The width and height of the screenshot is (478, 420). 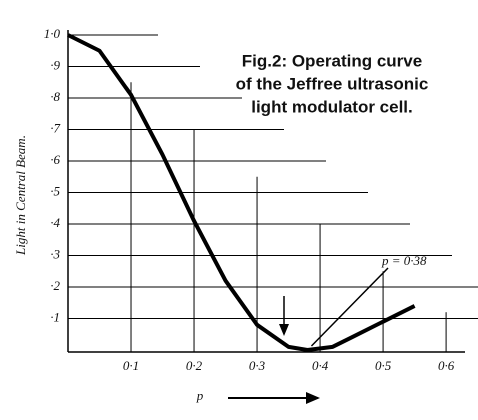 What do you see at coordinates (257, 365) in the screenshot?
I see `x-tick-label: 0·3` at bounding box center [257, 365].